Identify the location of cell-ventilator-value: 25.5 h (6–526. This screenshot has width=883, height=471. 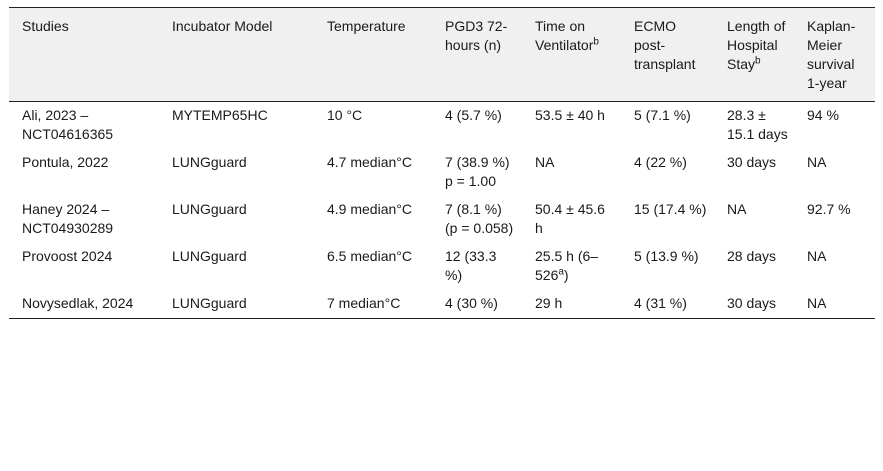
(567, 265).